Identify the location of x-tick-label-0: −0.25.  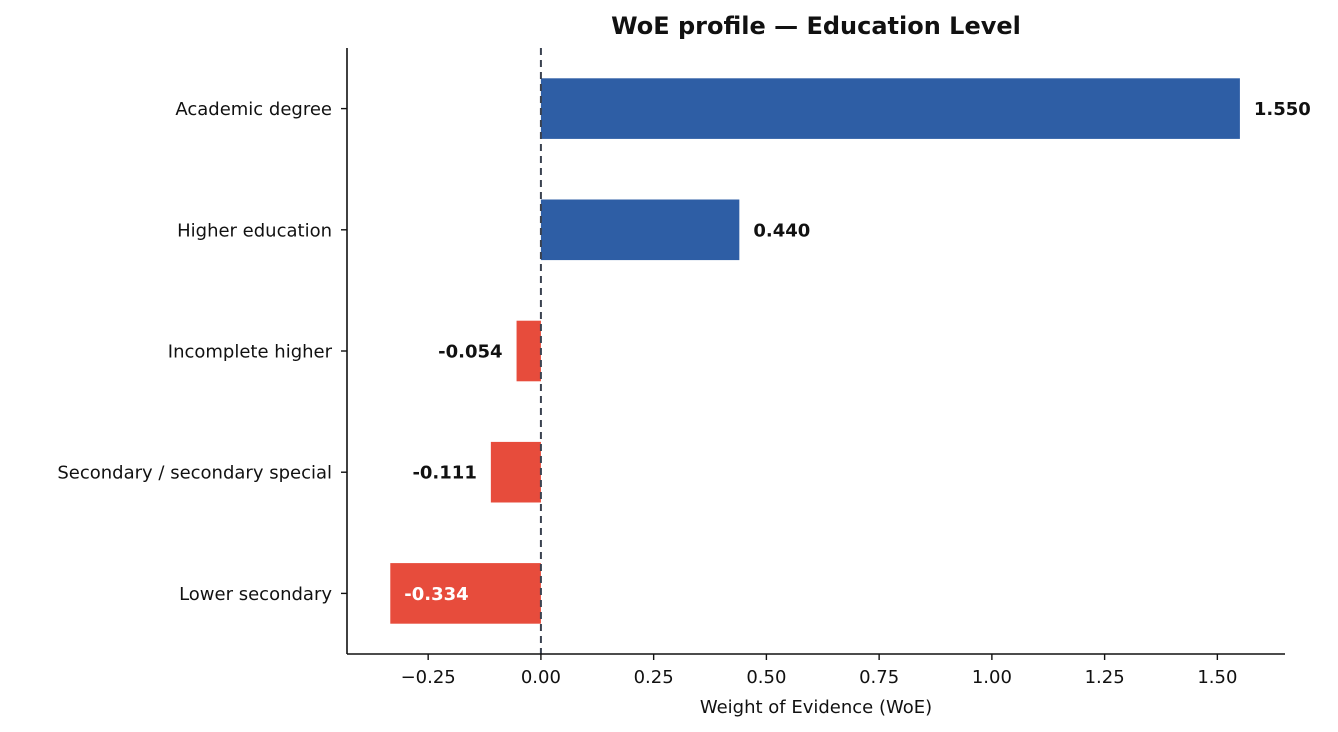
(428, 677).